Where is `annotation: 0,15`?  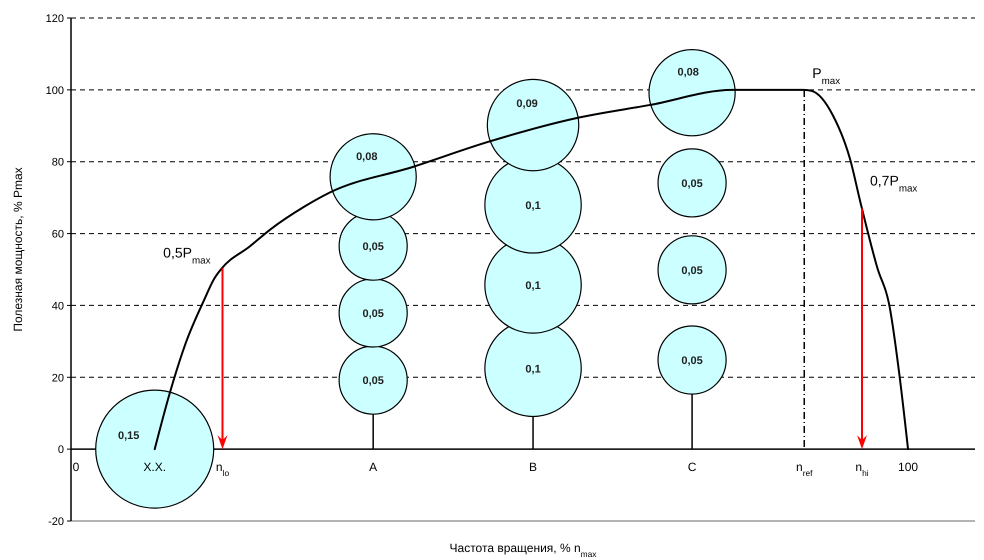 annotation: 0,15 is located at coordinates (129, 436).